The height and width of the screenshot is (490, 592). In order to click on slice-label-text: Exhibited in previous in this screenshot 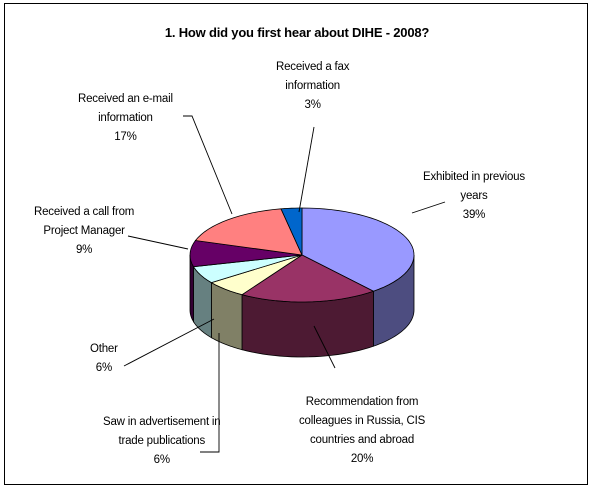, I will do `click(474, 177)`.